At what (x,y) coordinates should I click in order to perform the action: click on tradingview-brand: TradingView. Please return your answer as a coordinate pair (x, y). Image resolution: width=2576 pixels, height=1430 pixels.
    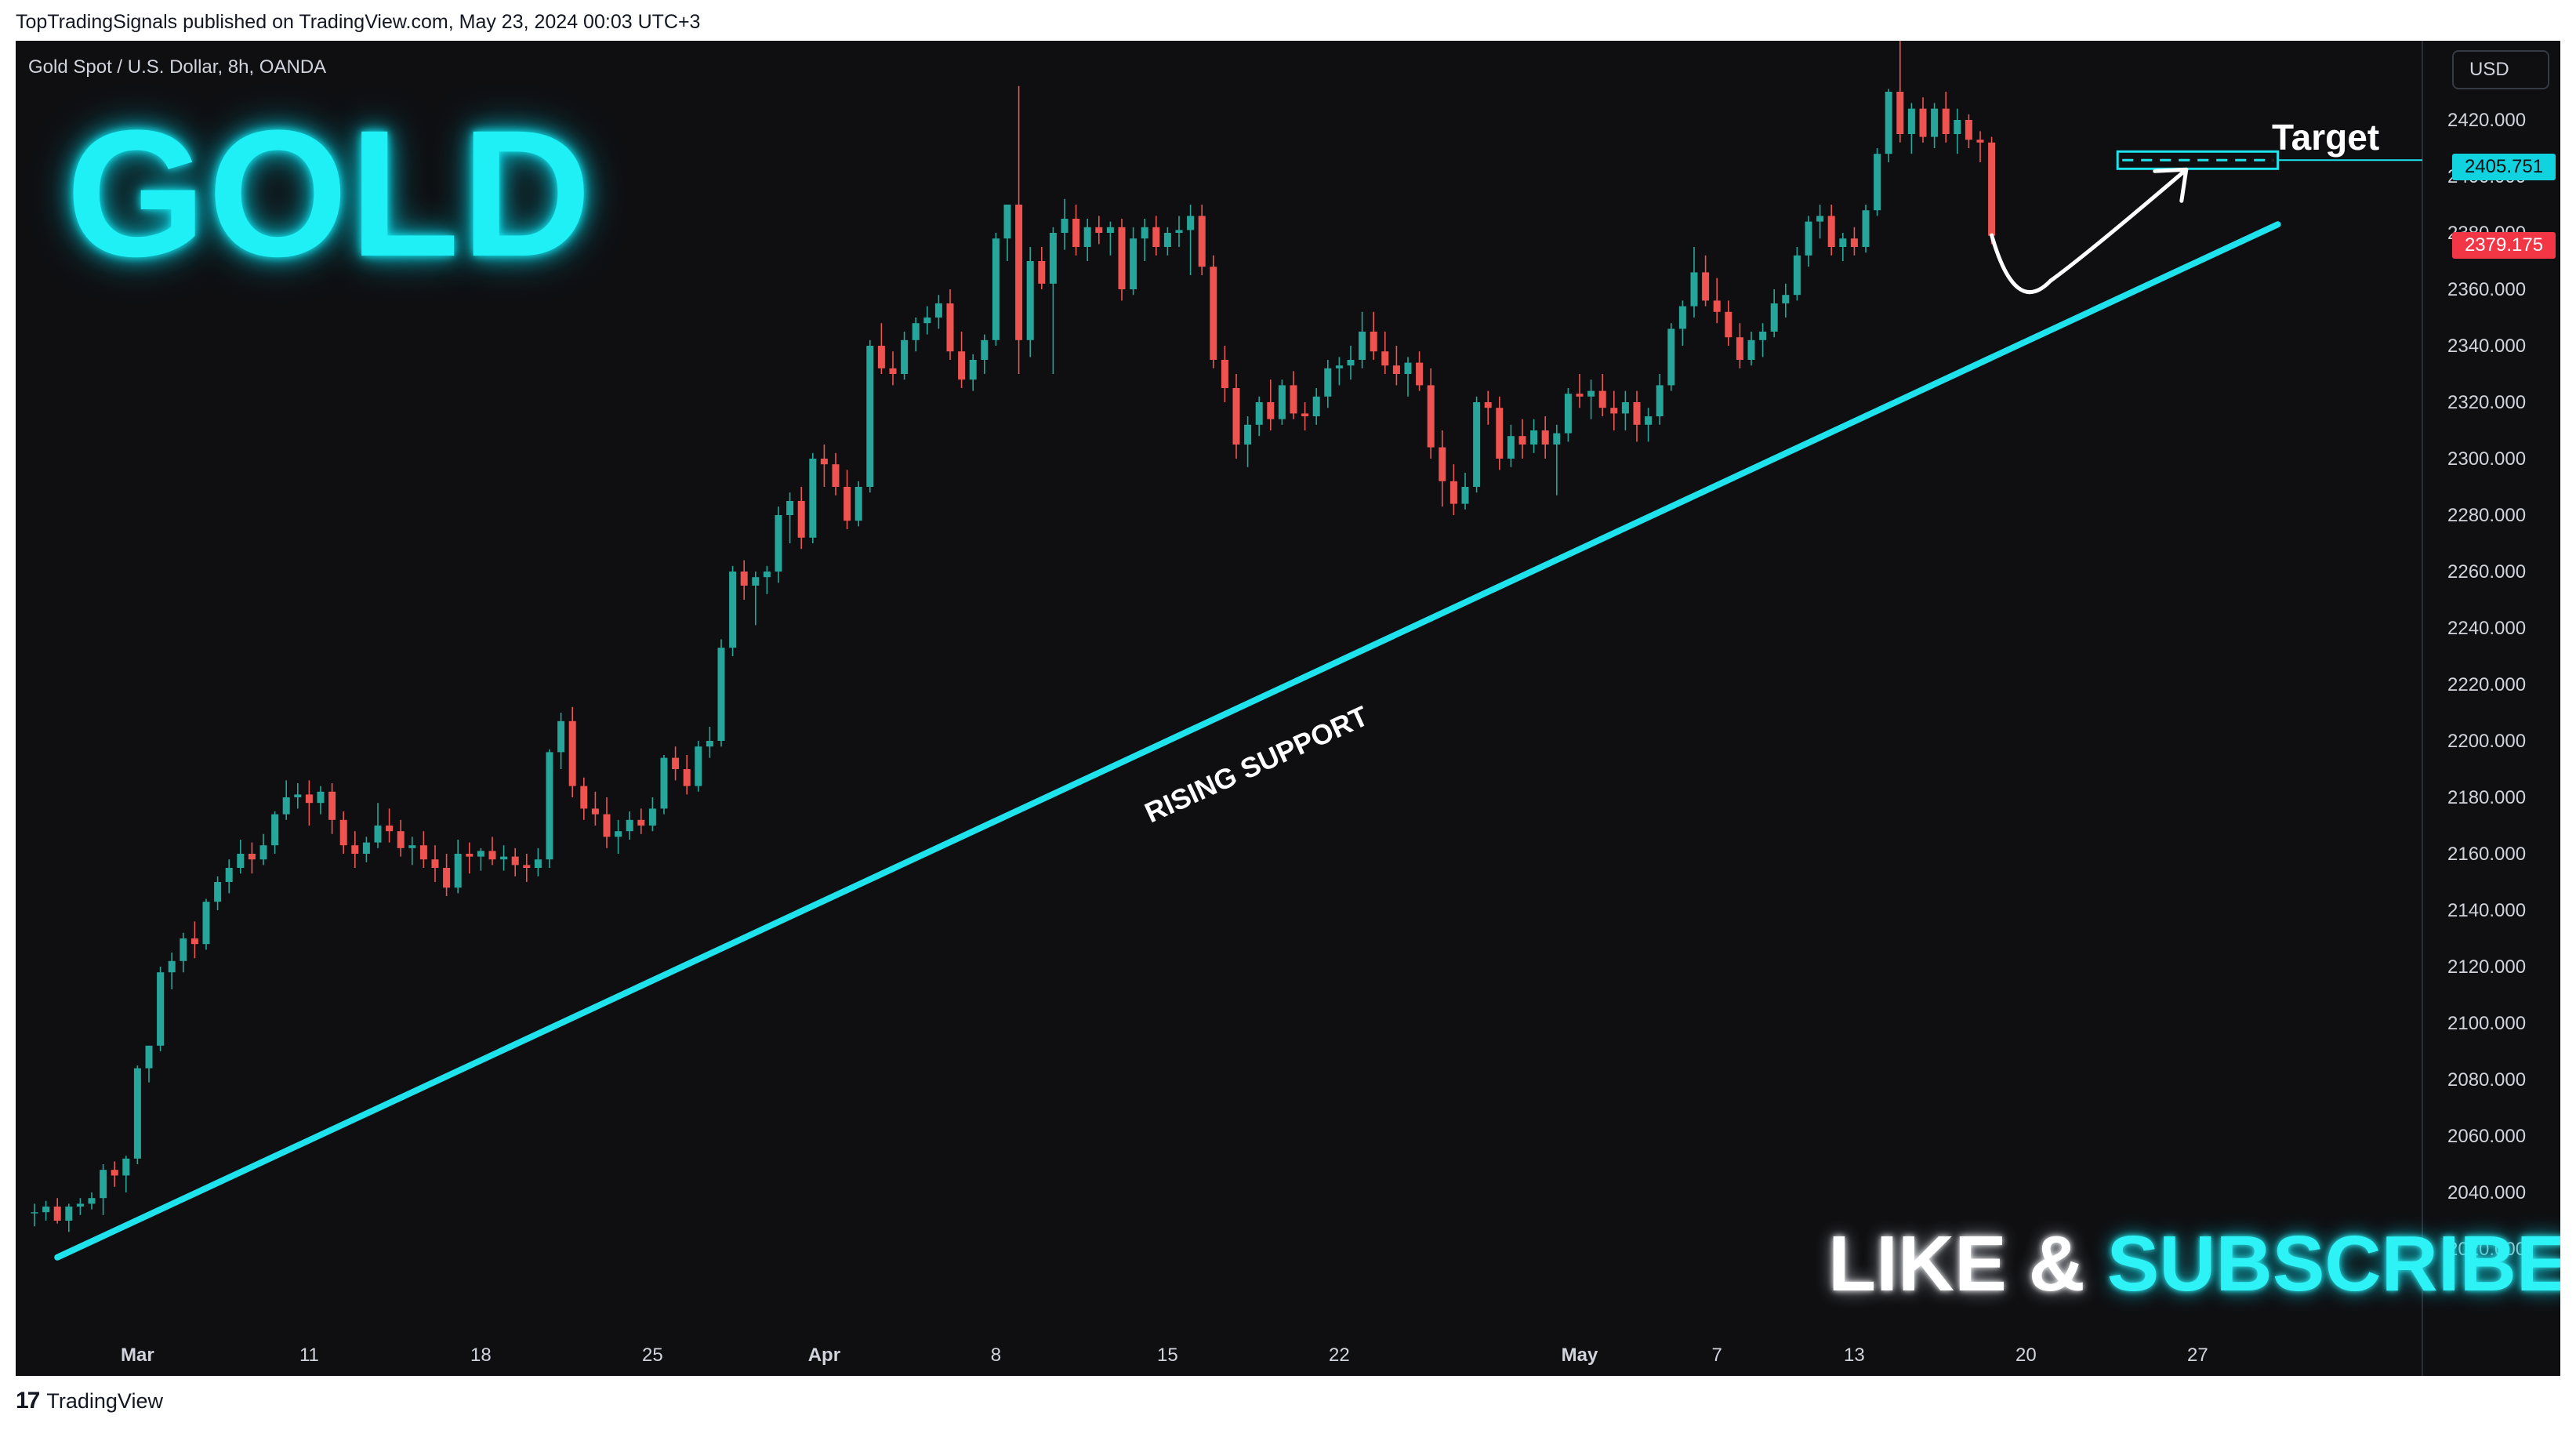
    Looking at the image, I should click on (105, 1400).